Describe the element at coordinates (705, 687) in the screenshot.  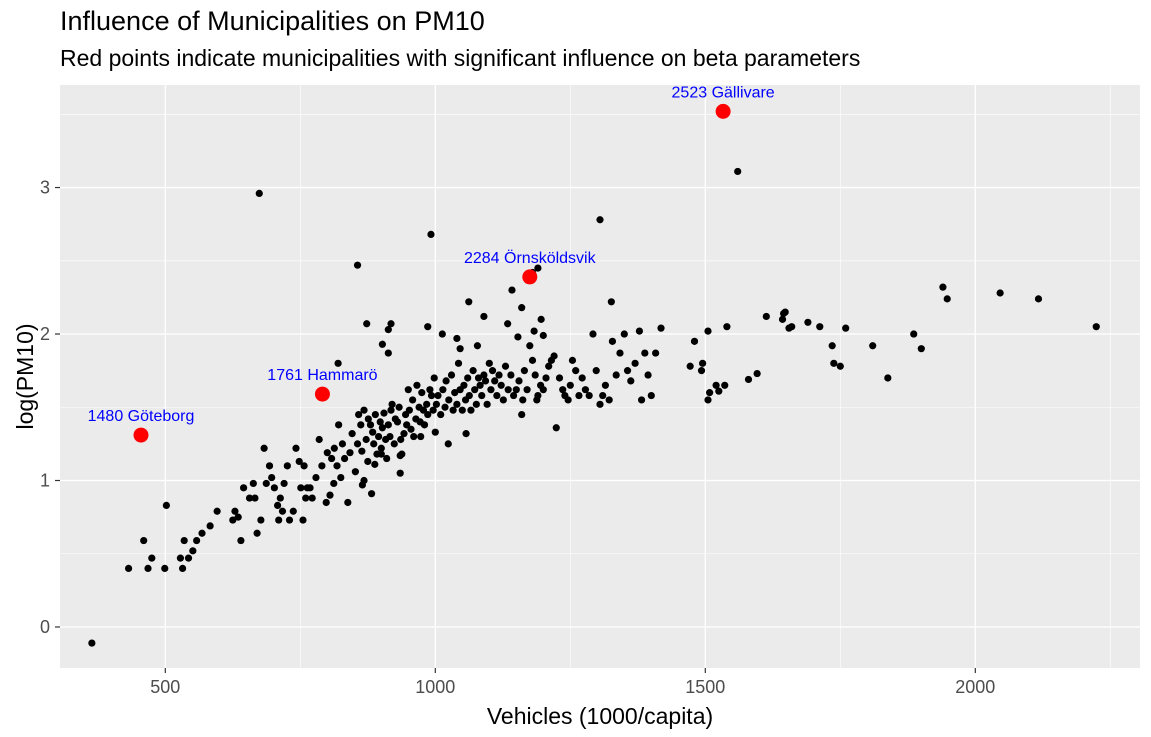
I see `x-tick-label: 1500` at that location.